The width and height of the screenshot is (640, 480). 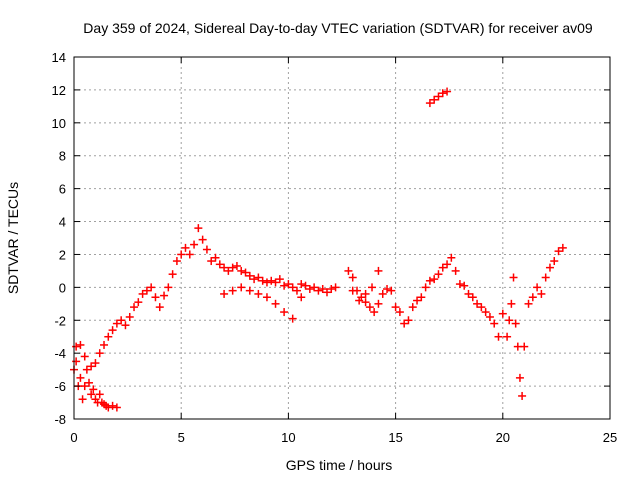 What do you see at coordinates (62, 222) in the screenshot?
I see `y-tick-label: 4` at bounding box center [62, 222].